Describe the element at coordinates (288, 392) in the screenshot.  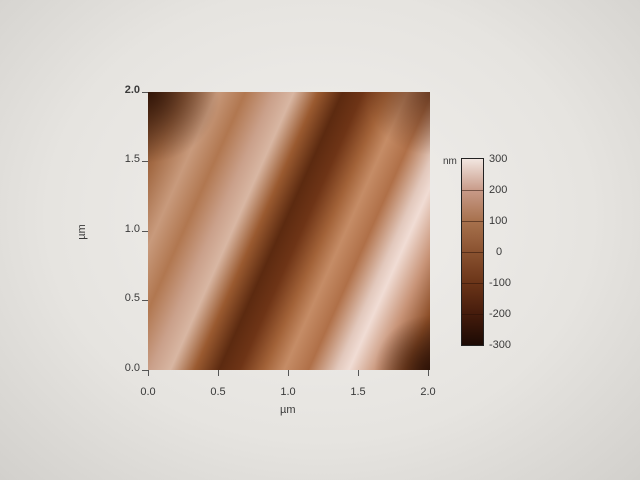
I see `x-tick-label: 1.0` at that location.